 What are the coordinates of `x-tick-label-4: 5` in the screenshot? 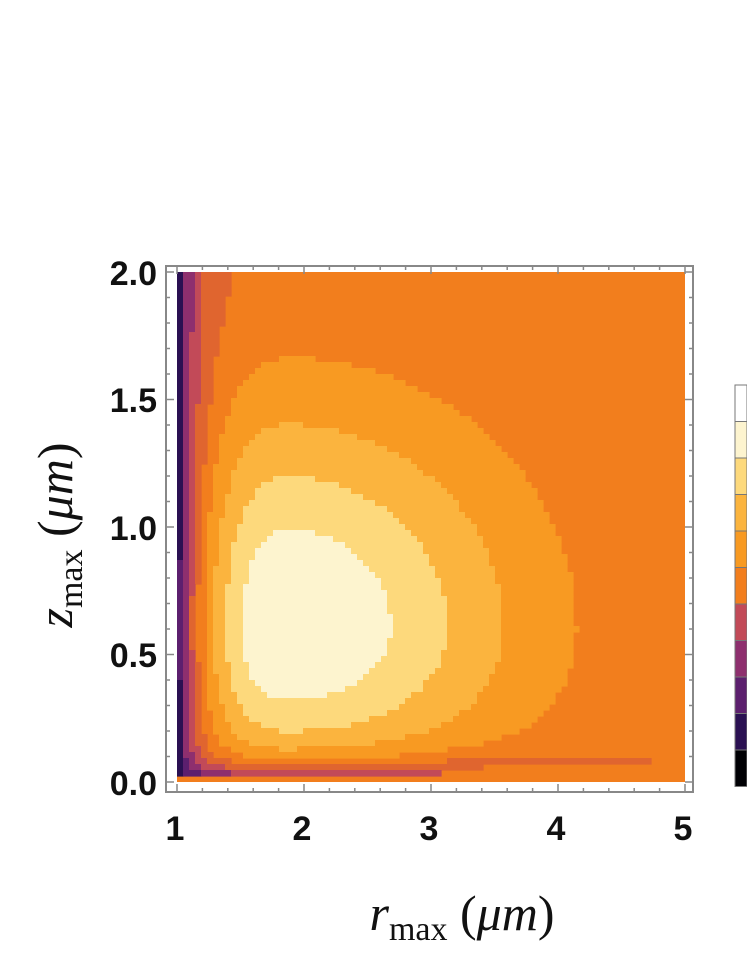 It's located at (683, 829).